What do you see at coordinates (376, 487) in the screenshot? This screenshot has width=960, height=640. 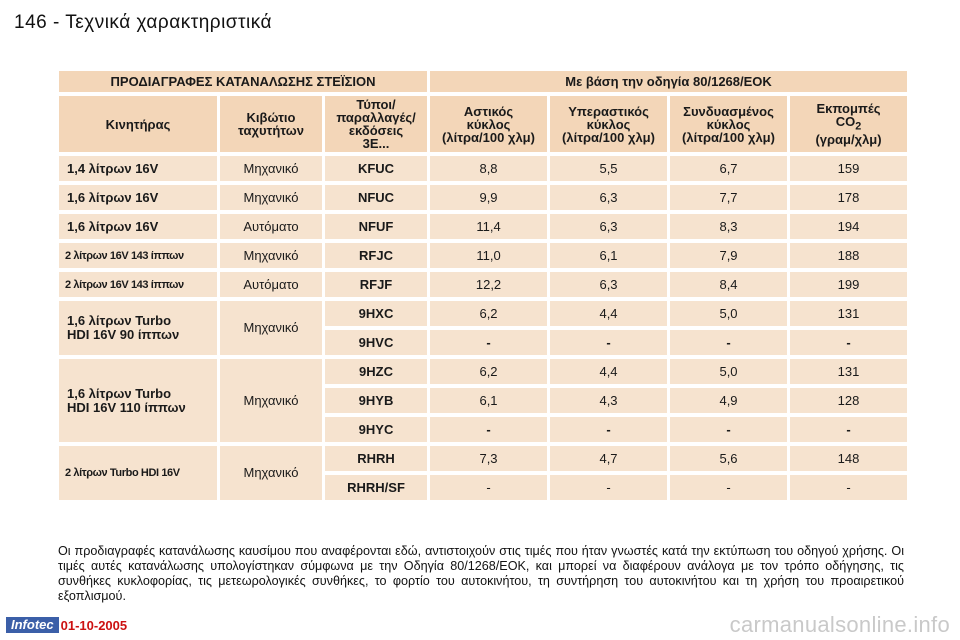 I see `type-code-cell: RHRH/SF` at bounding box center [376, 487].